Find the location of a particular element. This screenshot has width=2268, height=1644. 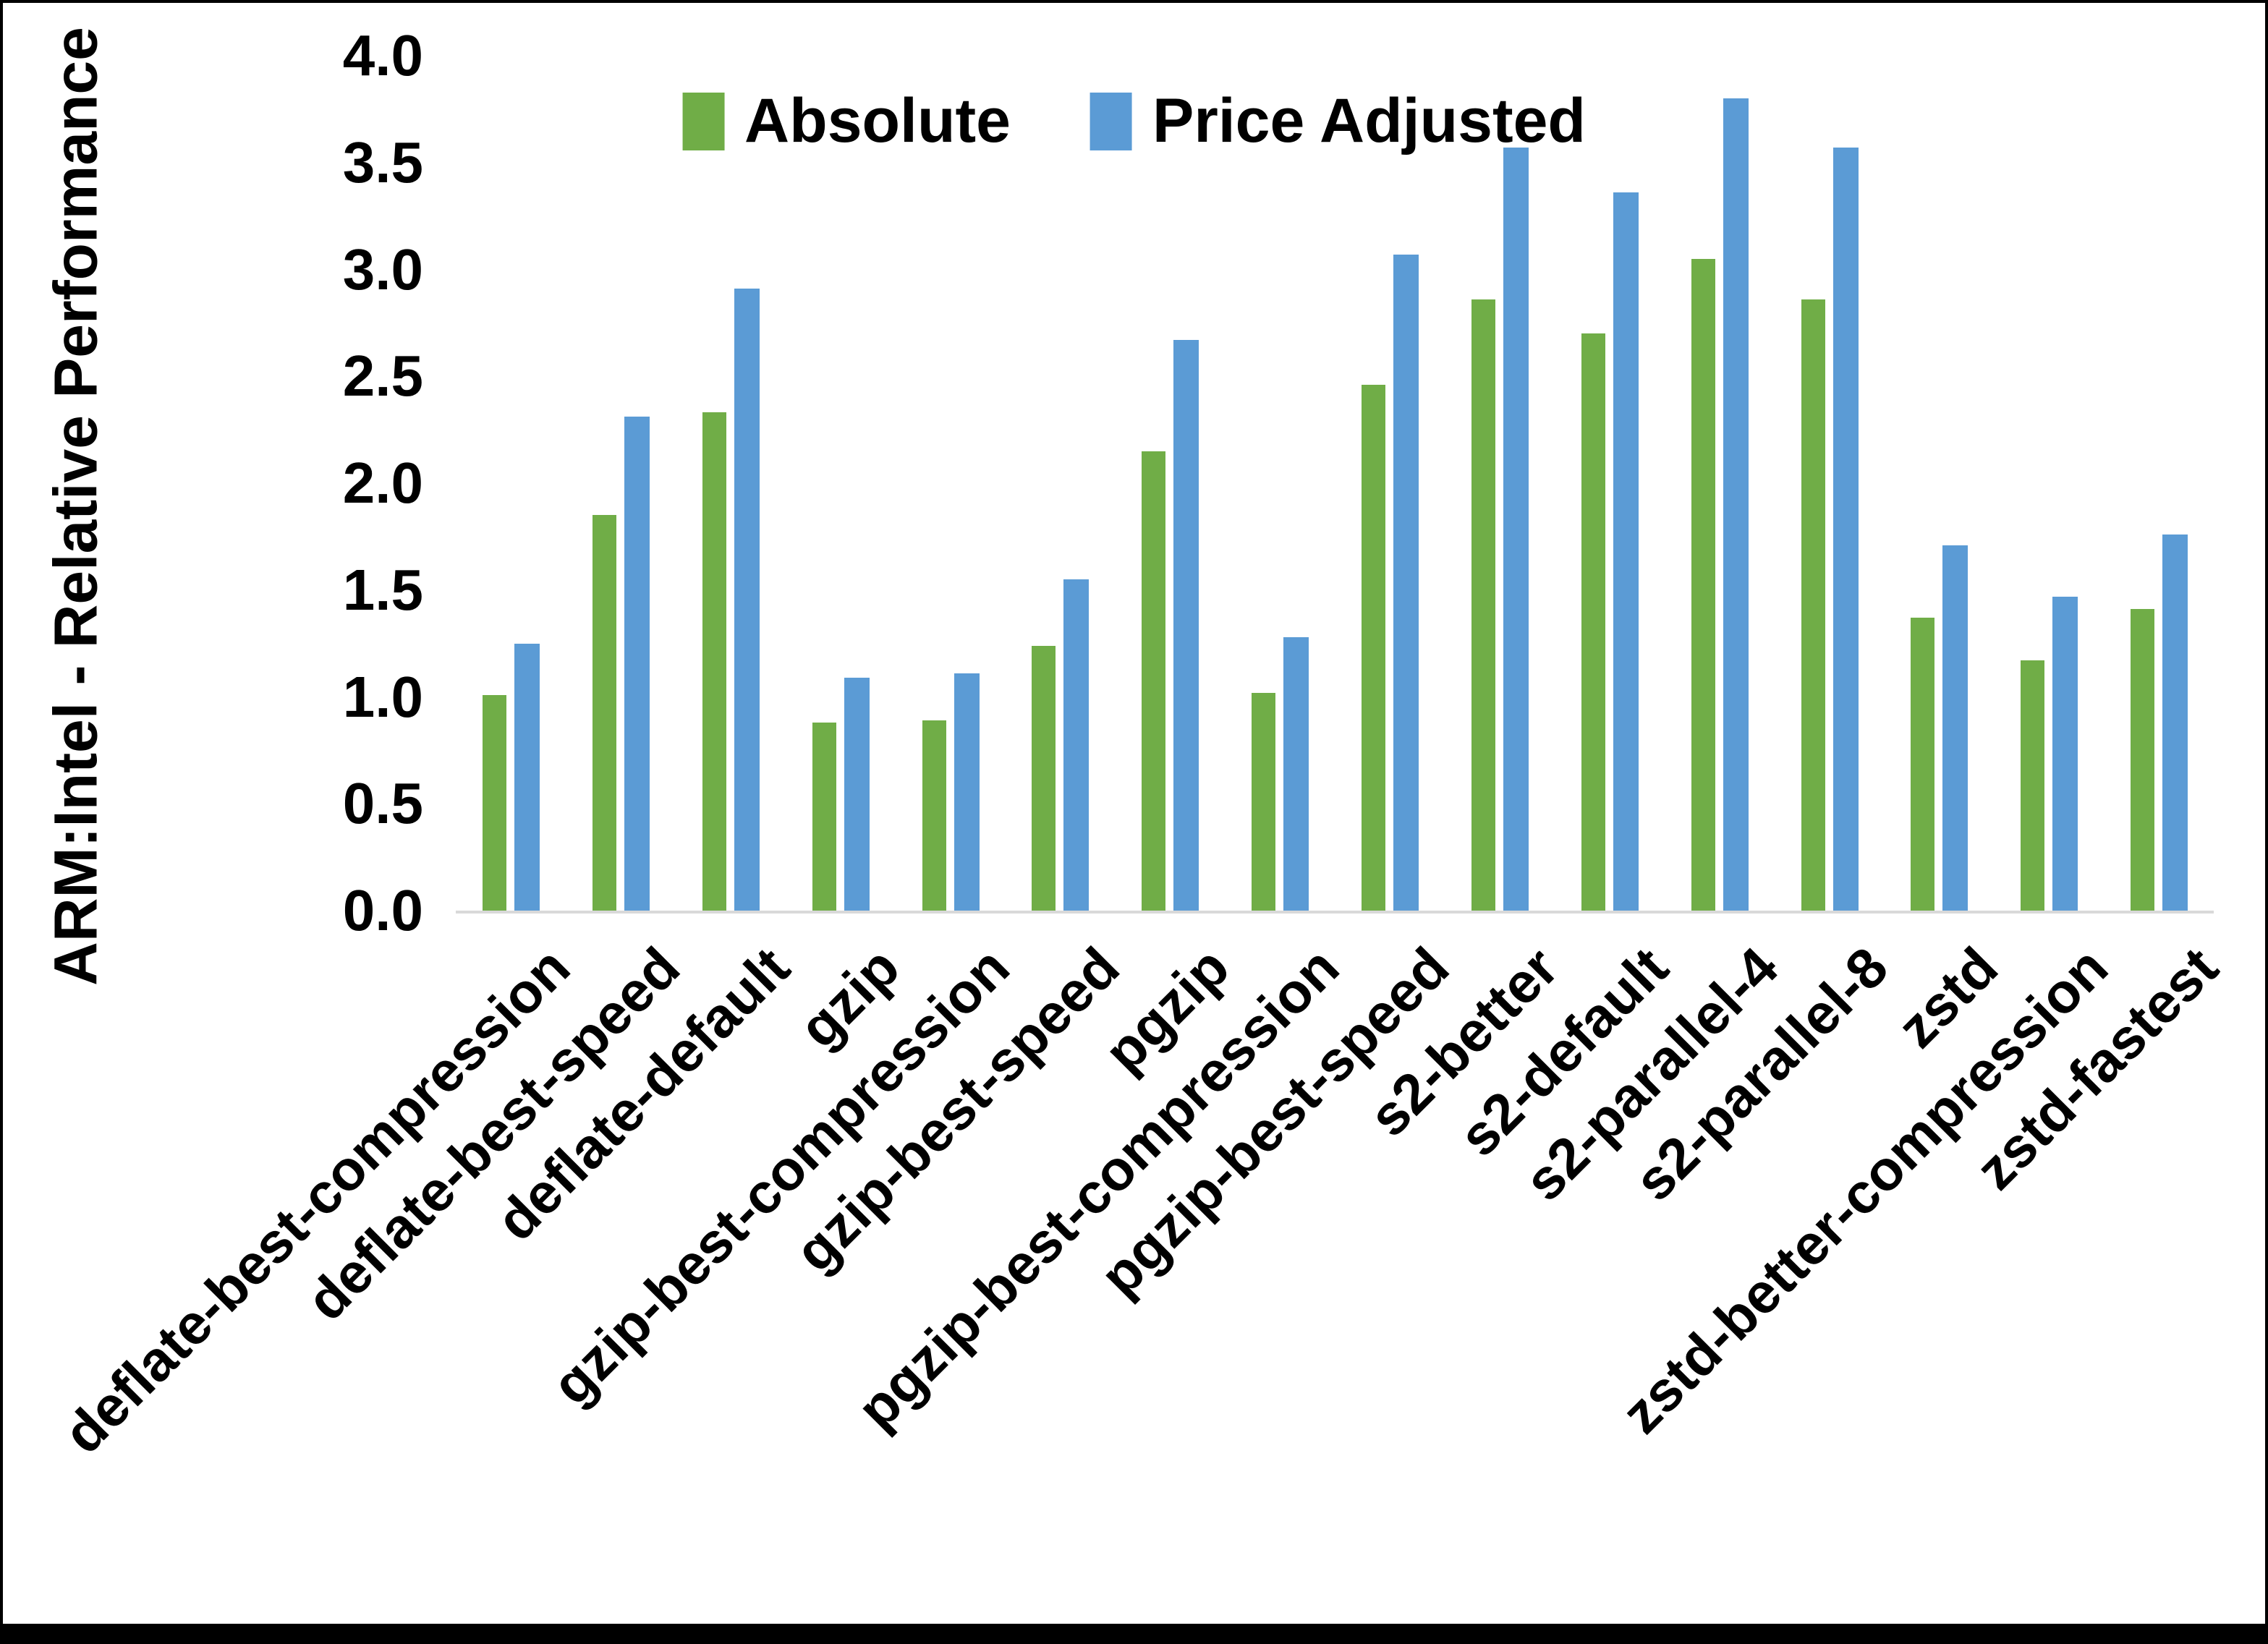

bar-absolute-pgzip is located at coordinates (1154, 681).